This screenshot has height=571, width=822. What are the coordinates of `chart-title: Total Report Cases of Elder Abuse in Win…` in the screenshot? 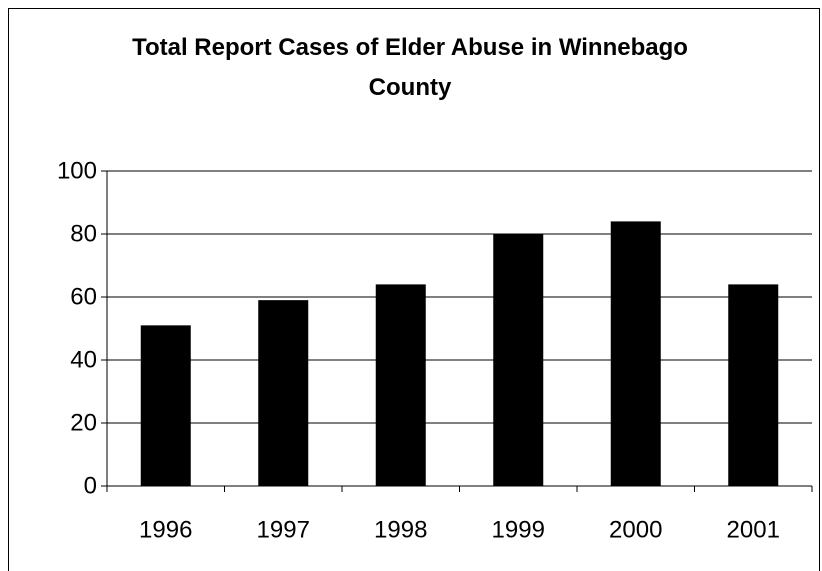 It's located at (410, 67).